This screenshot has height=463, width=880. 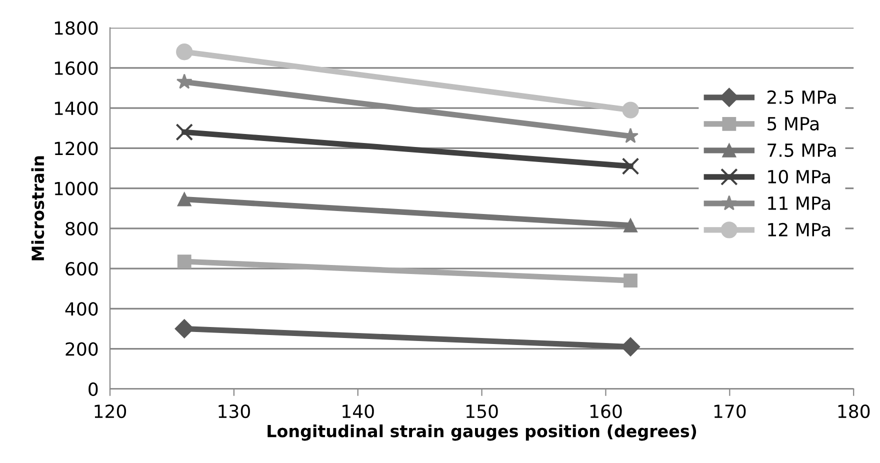 I want to click on y-tick-label: 400, so click(x=81, y=309).